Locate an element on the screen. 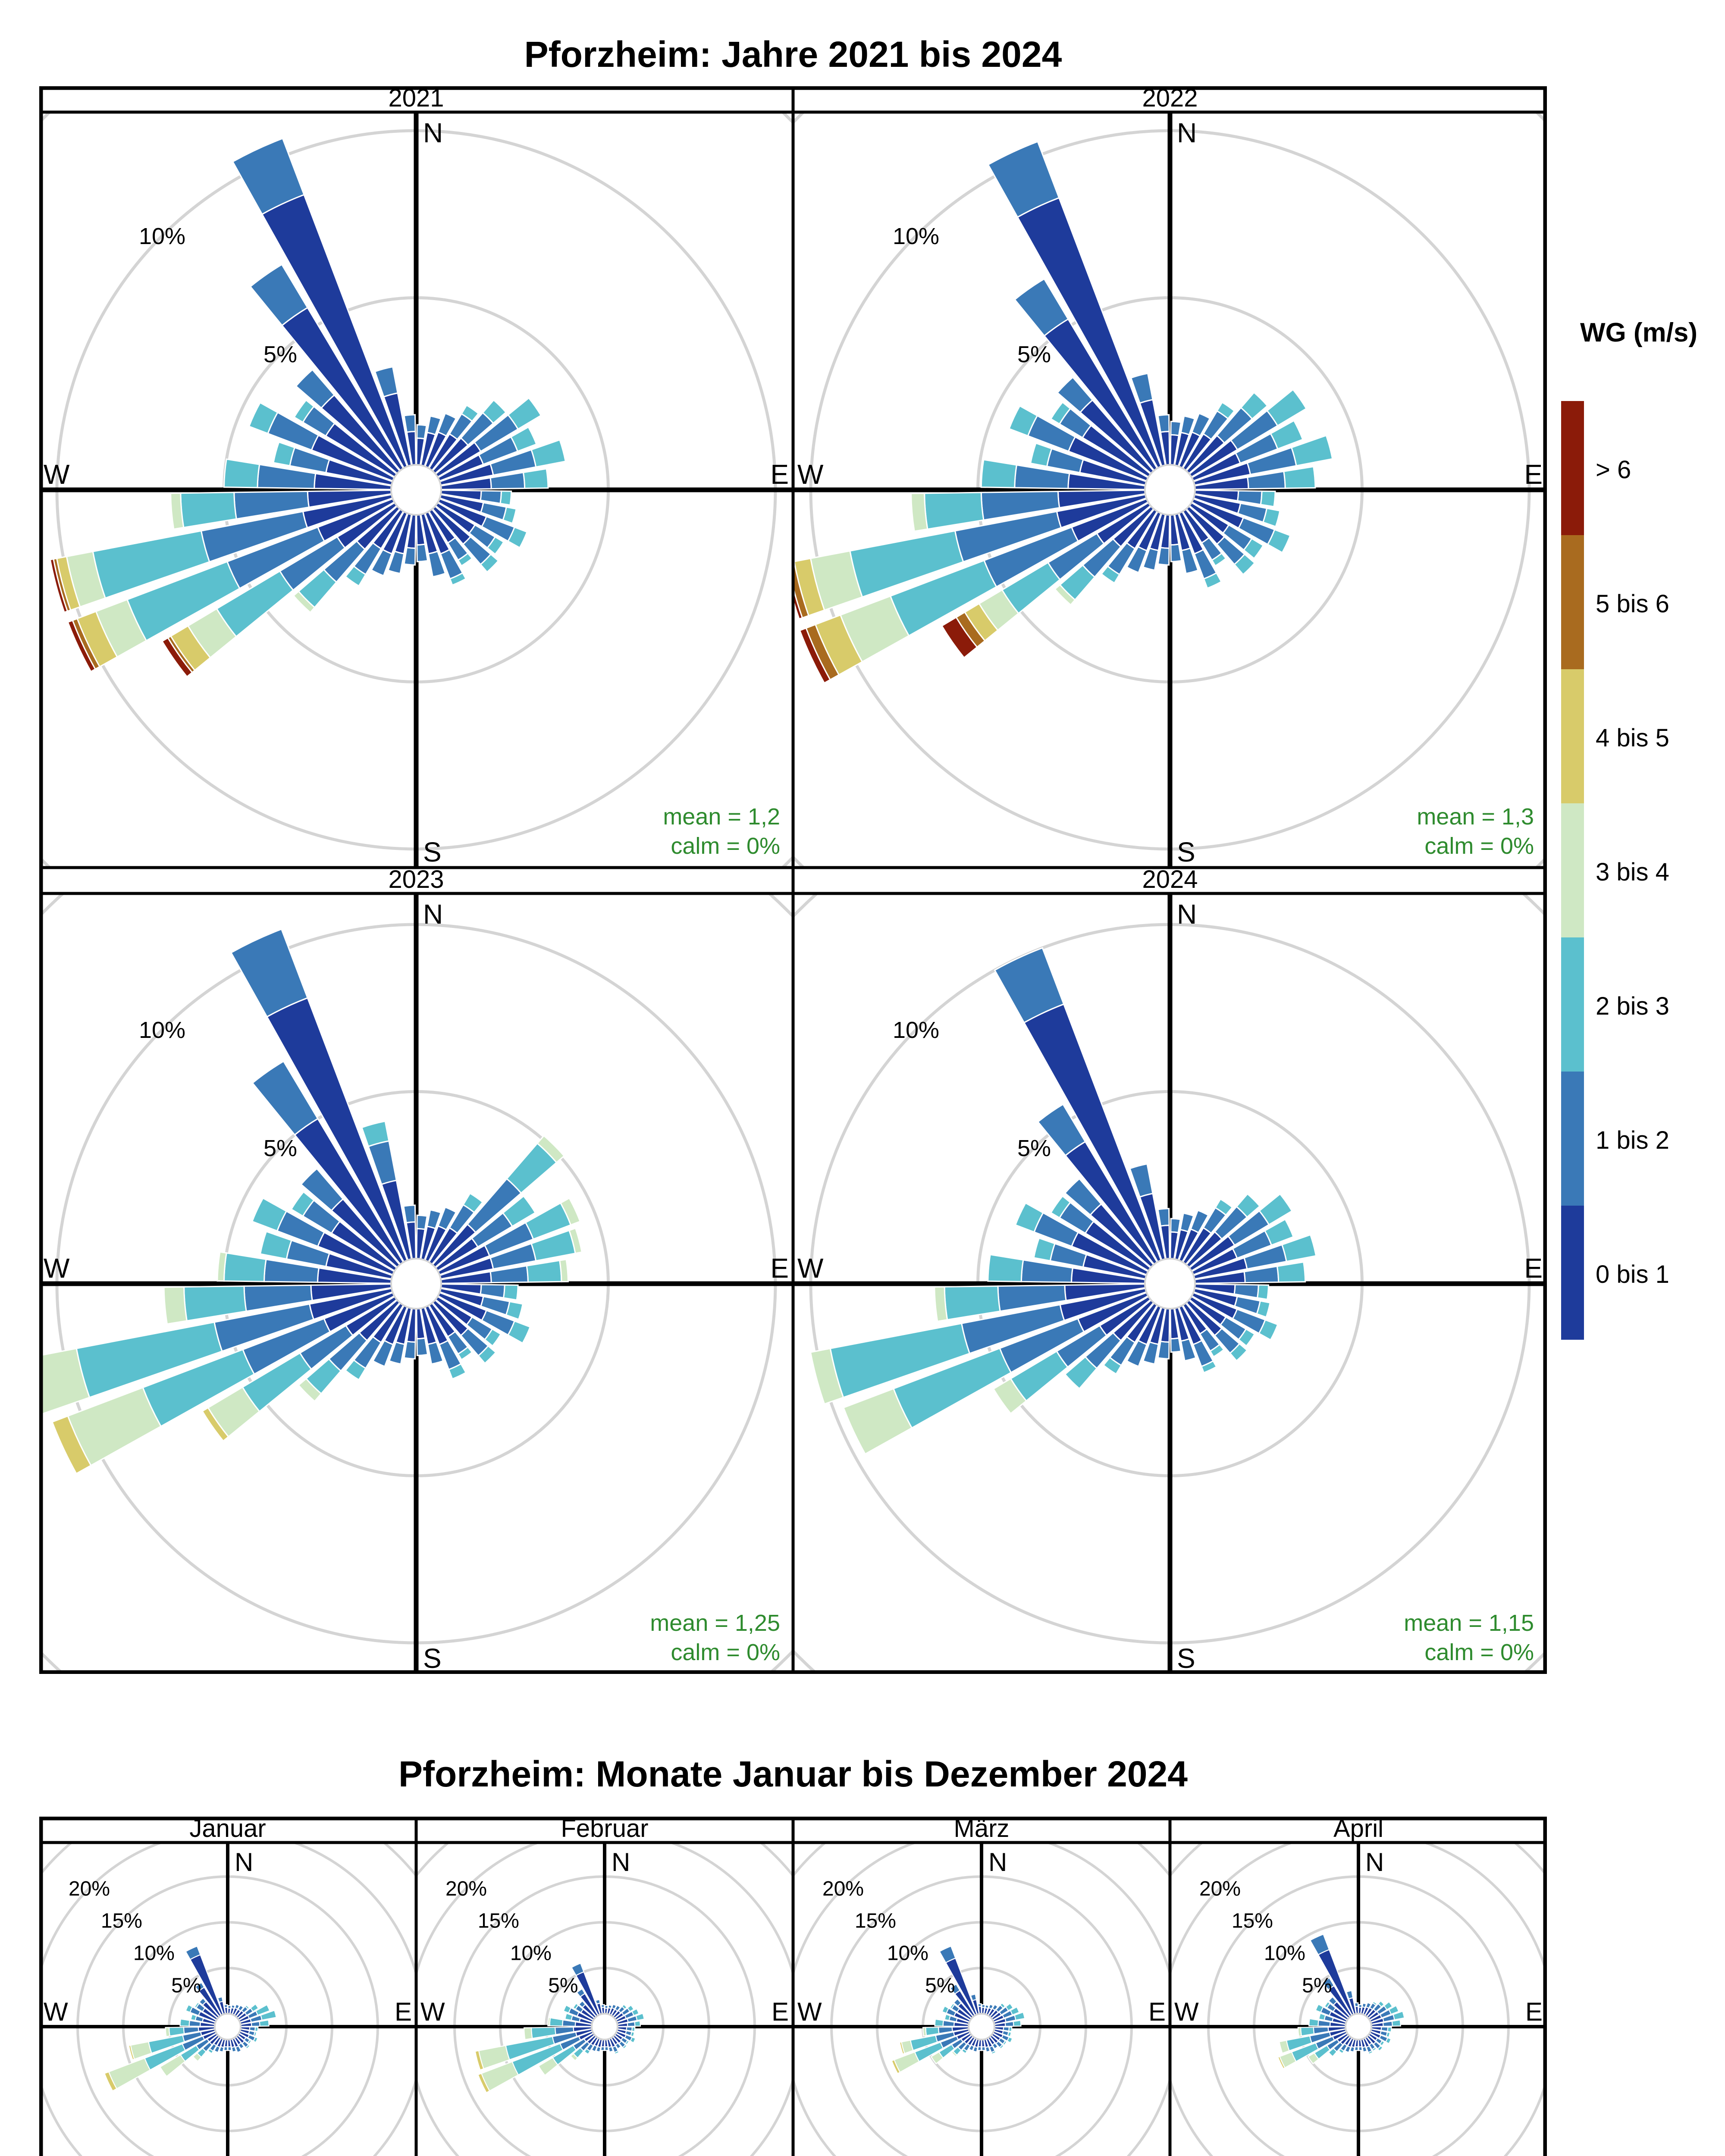 Image resolution: width=1725 pixels, height=2156 pixels. legend-label-3bis4: 3 bis 4 is located at coordinates (1632, 872).